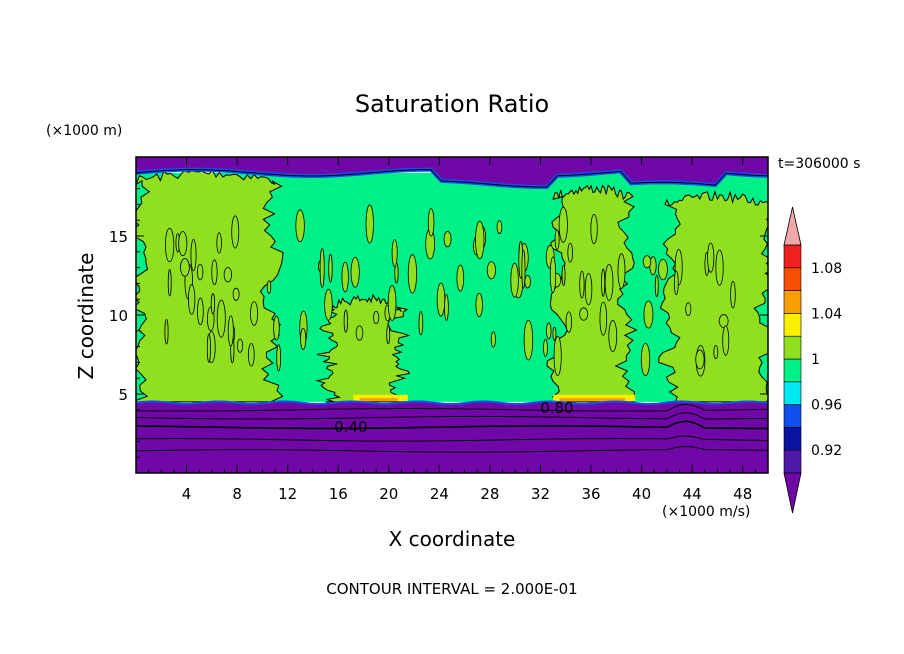  Describe the element at coordinates (540, 494) in the screenshot. I see `x-tick-label: 32` at that location.